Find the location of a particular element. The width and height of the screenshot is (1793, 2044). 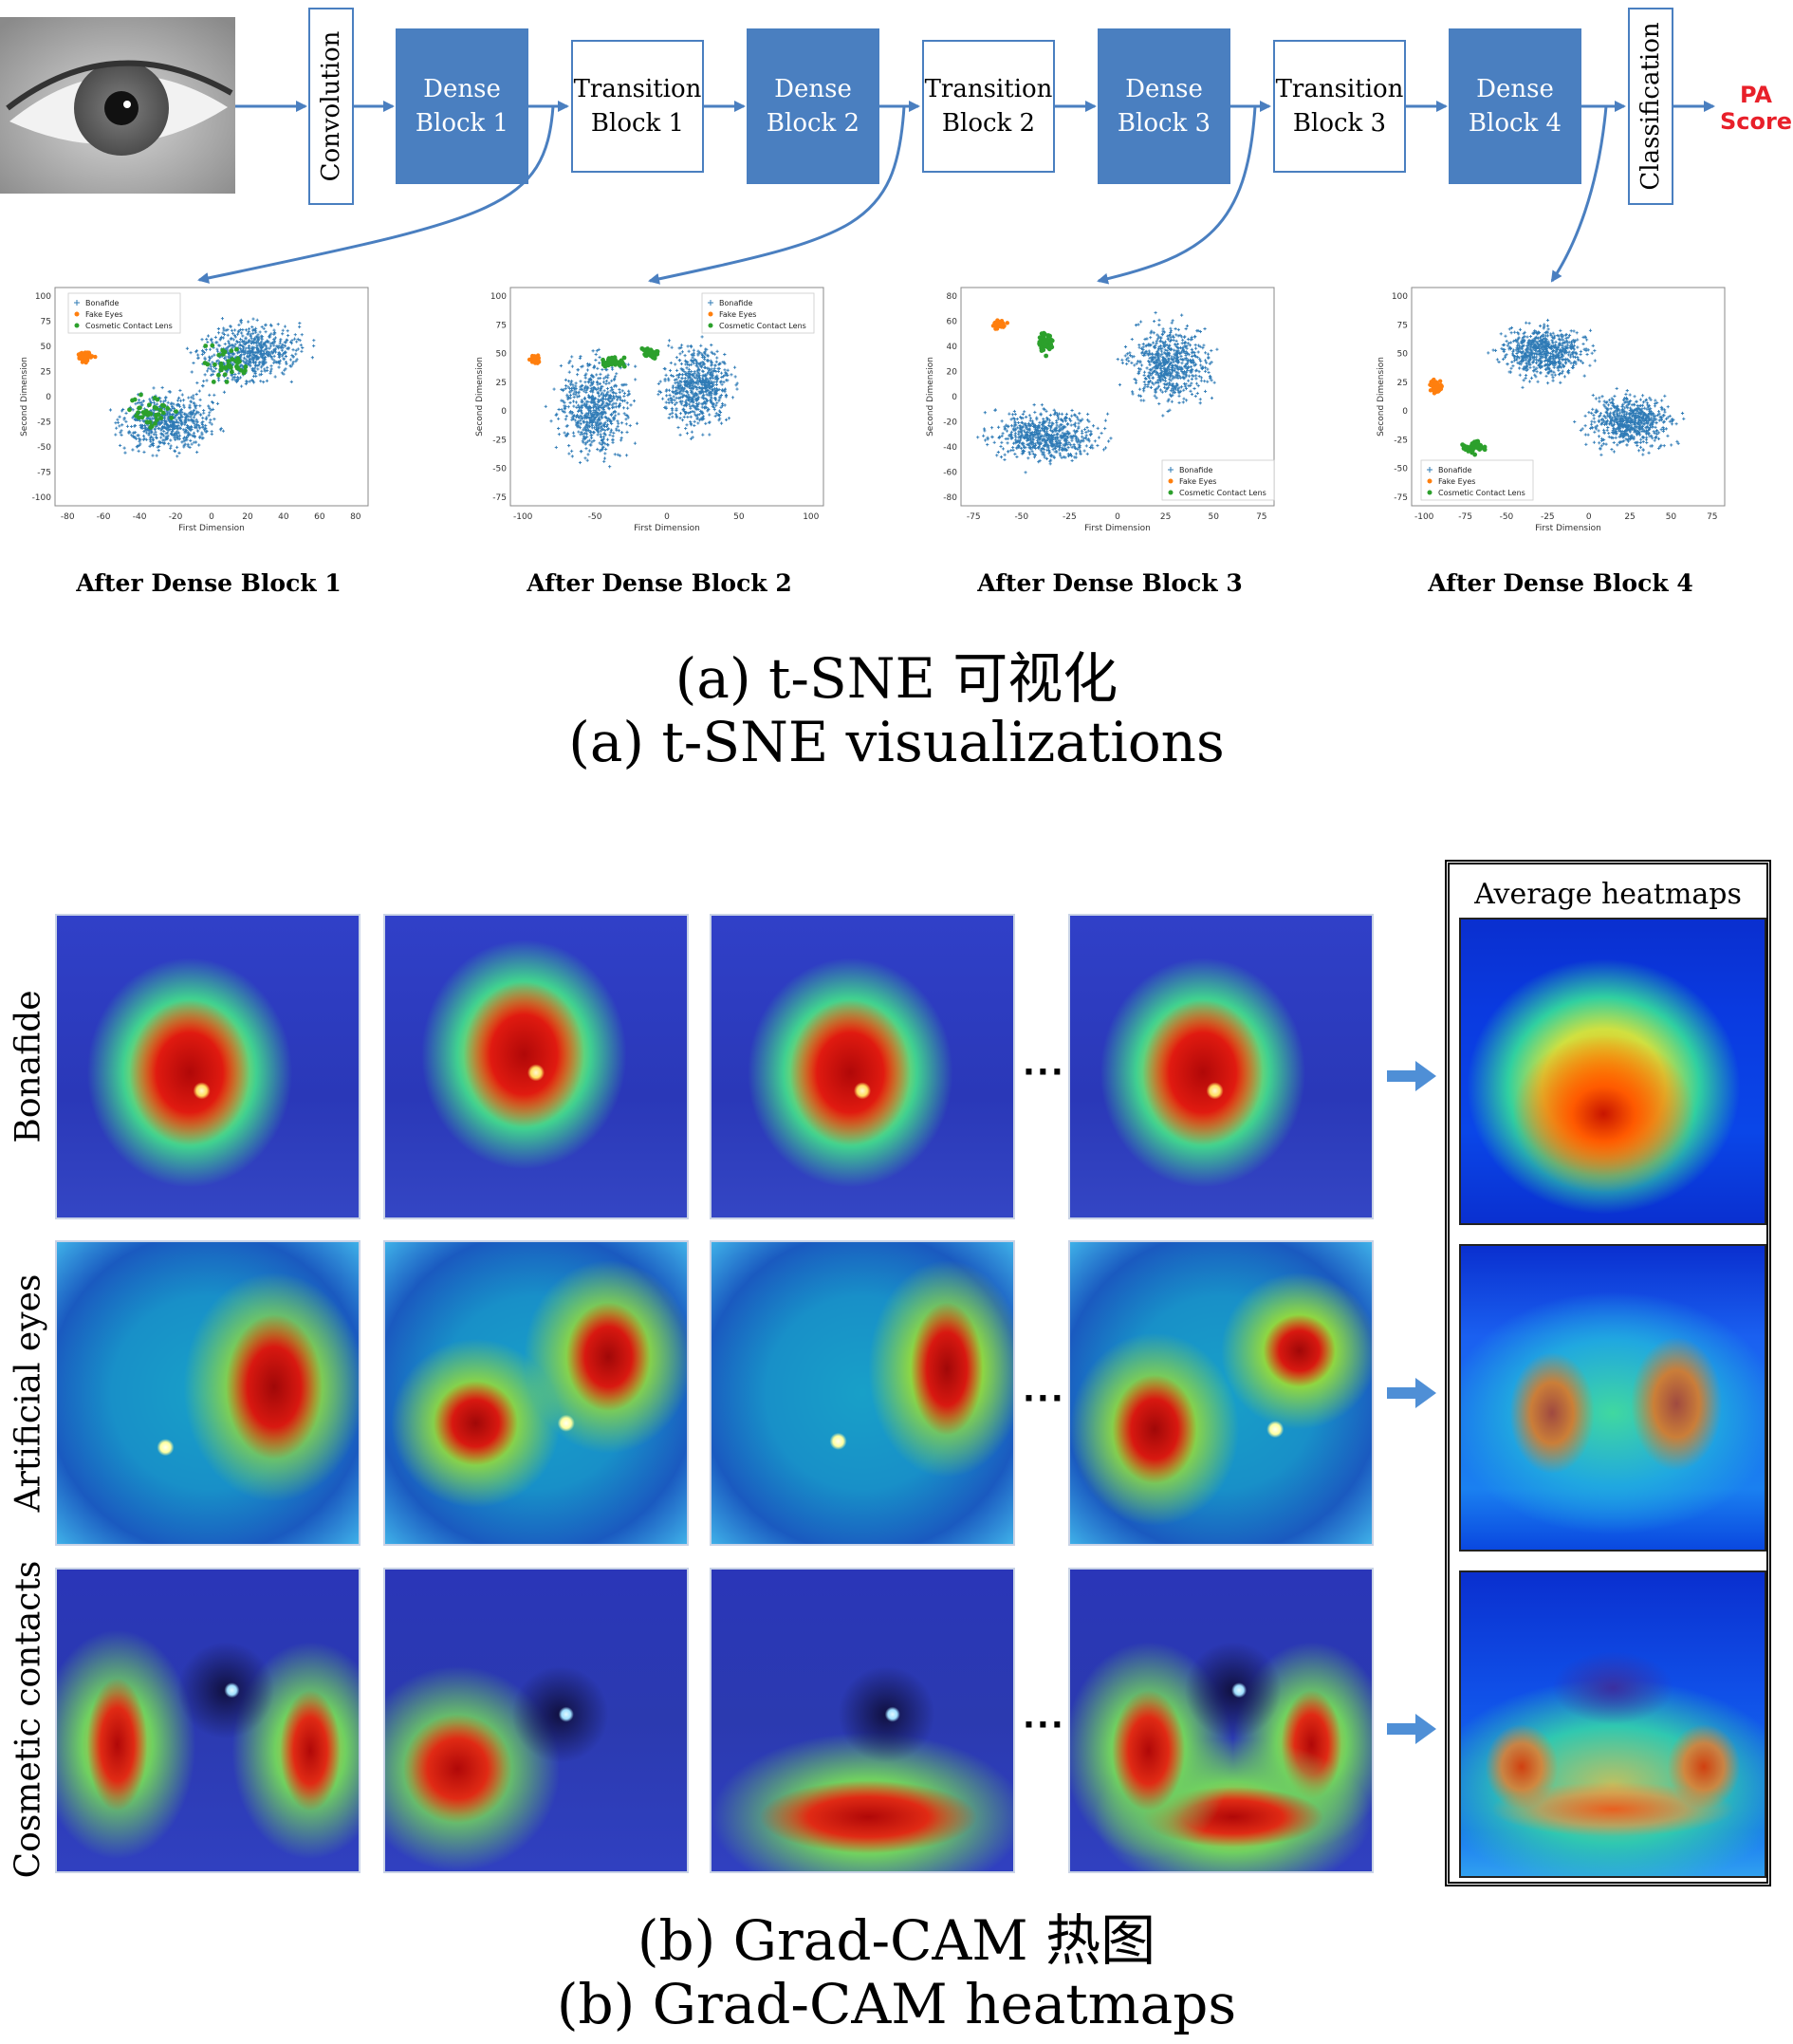

tsne-xtick: 100 is located at coordinates (811, 517).